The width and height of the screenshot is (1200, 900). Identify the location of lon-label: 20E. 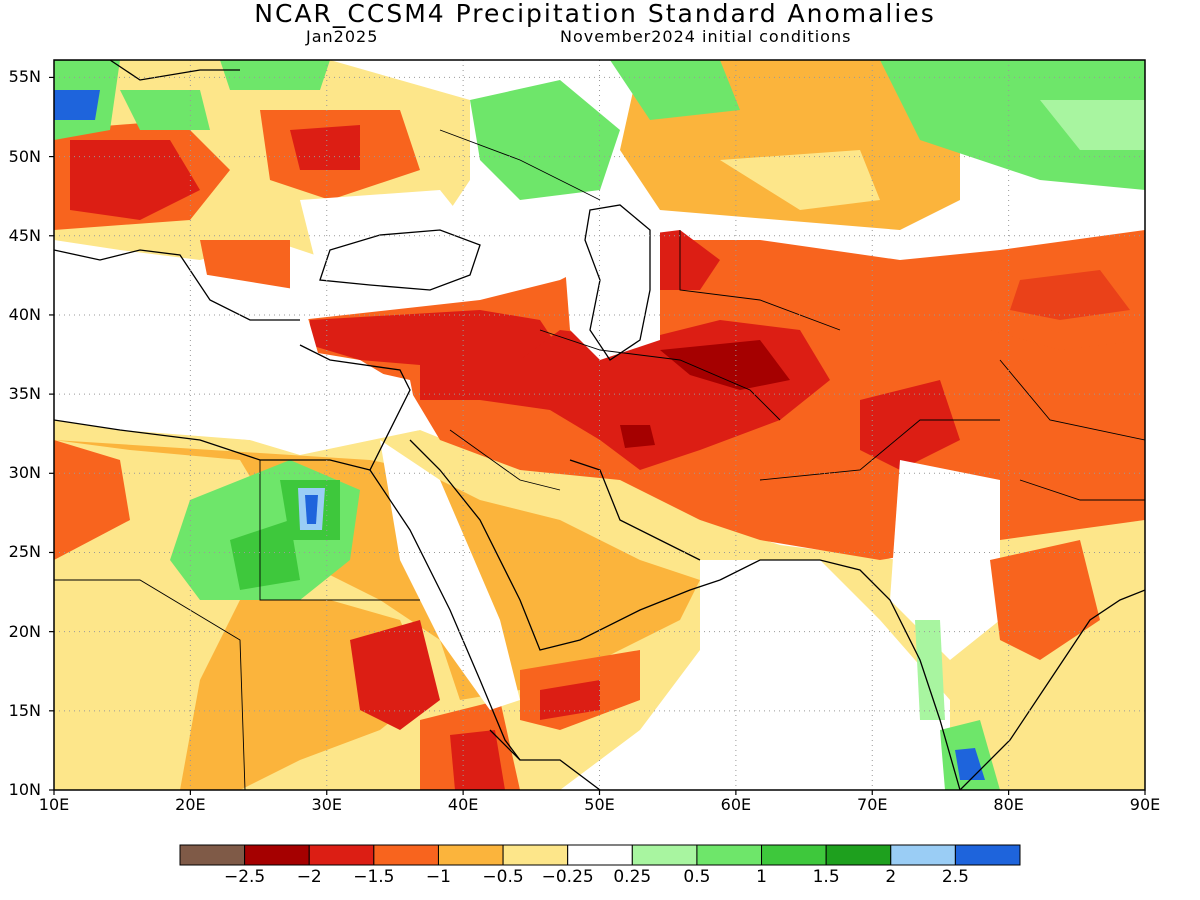
(190, 804).